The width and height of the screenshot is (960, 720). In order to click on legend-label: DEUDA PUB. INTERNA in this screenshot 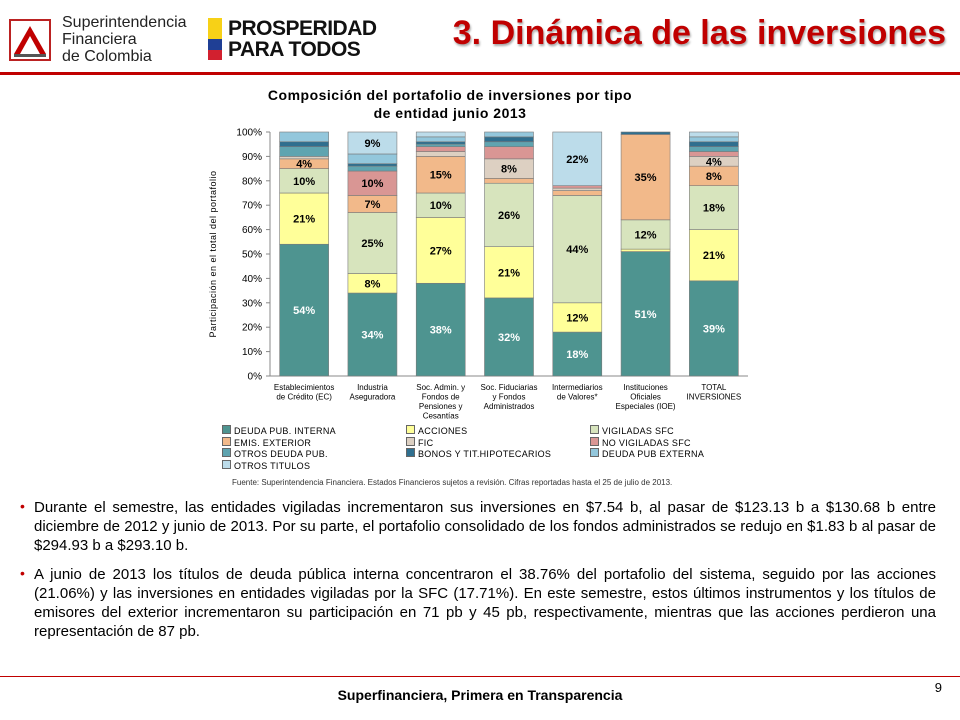, I will do `click(285, 431)`.